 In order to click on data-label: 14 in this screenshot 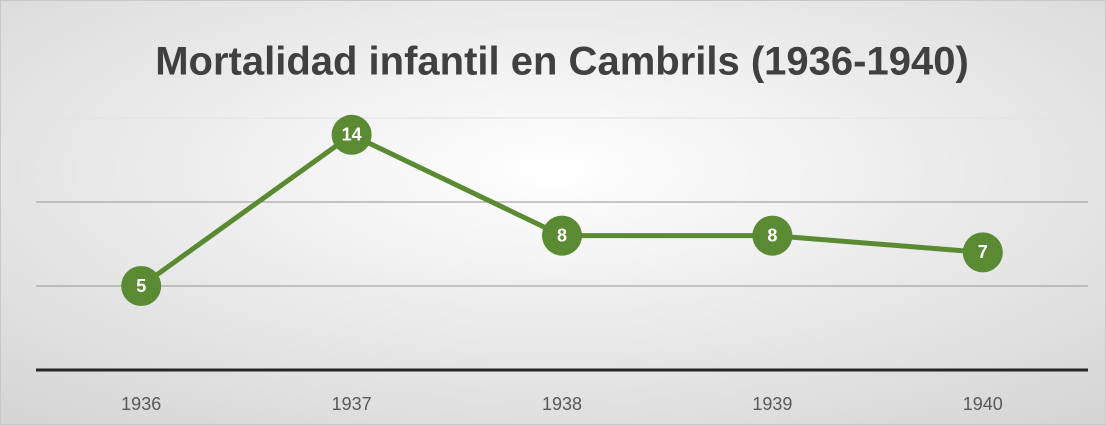, I will do `click(352, 135)`.